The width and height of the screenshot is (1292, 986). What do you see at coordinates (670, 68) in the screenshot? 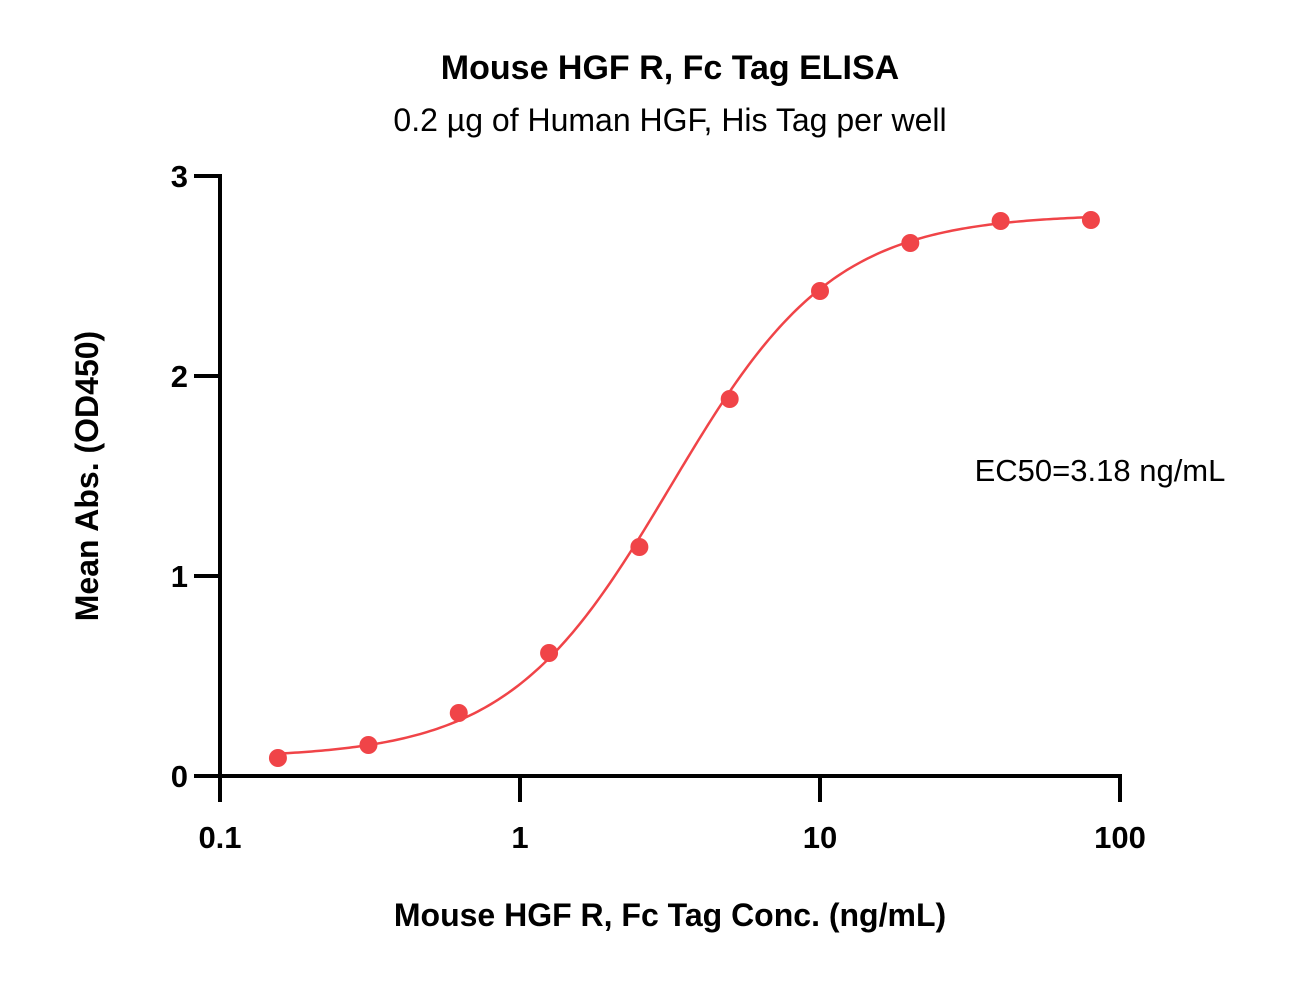
I see `chart-title: Mouse HGF R, Fc Tag ELISA` at bounding box center [670, 68].